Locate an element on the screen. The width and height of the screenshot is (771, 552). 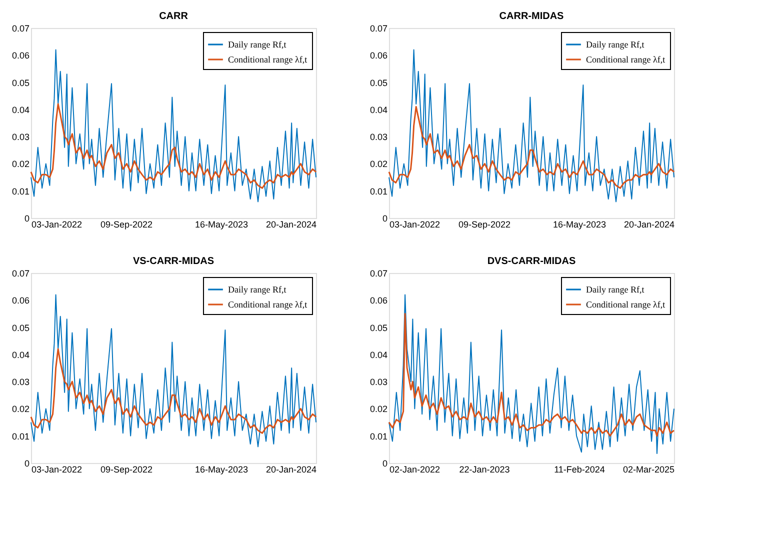
x-tick-label: 22-Jan-2023 is located at coordinates (484, 469).